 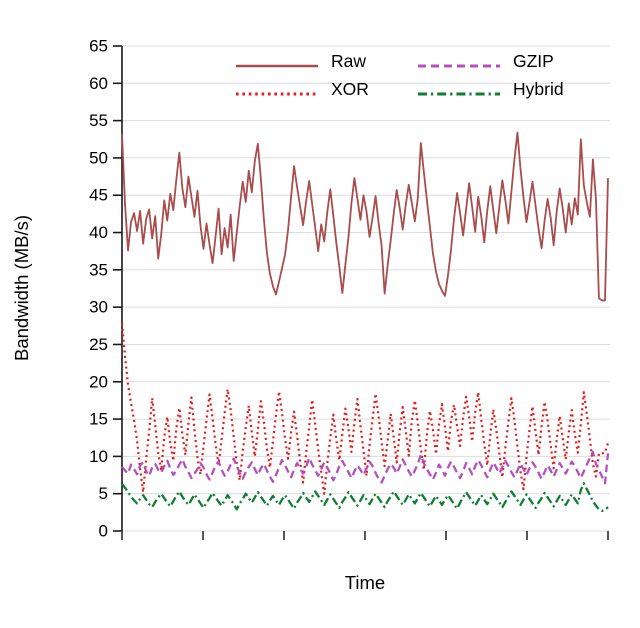 What do you see at coordinates (365, 467) in the screenshot?
I see `series-line-gzip` at bounding box center [365, 467].